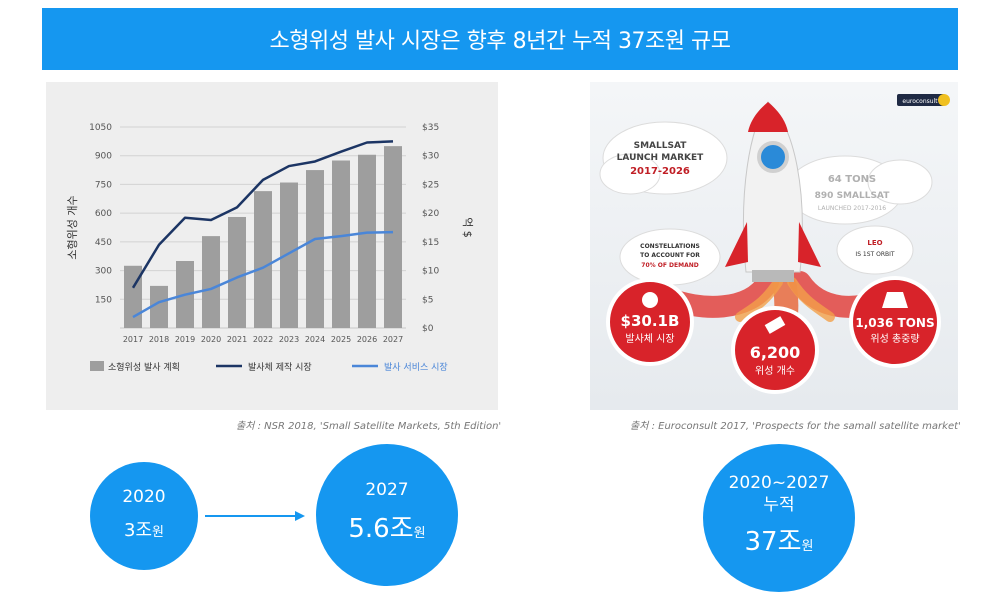  What do you see at coordinates (467, 227) in the screenshot?
I see `y2-axis-label: 억 $` at bounding box center [467, 227].